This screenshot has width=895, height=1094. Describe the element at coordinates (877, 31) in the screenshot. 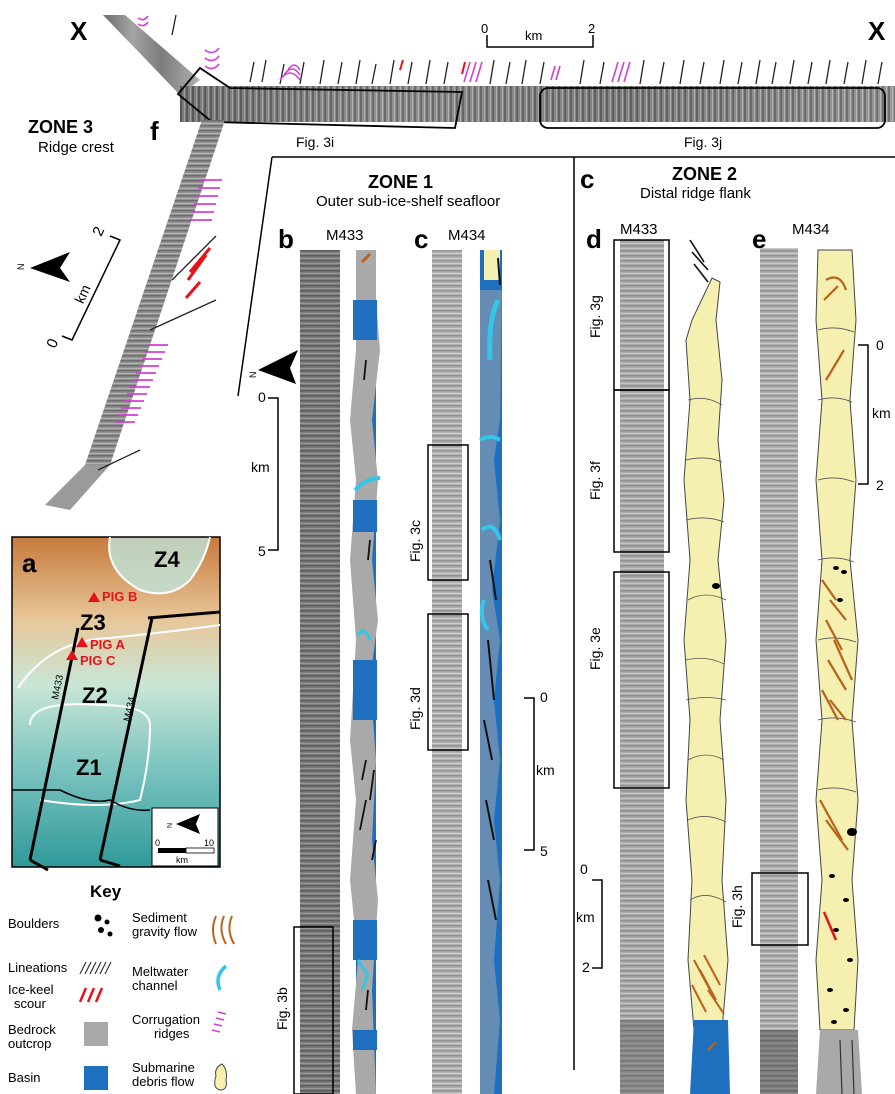

I see `corner-label-right: X` at that location.